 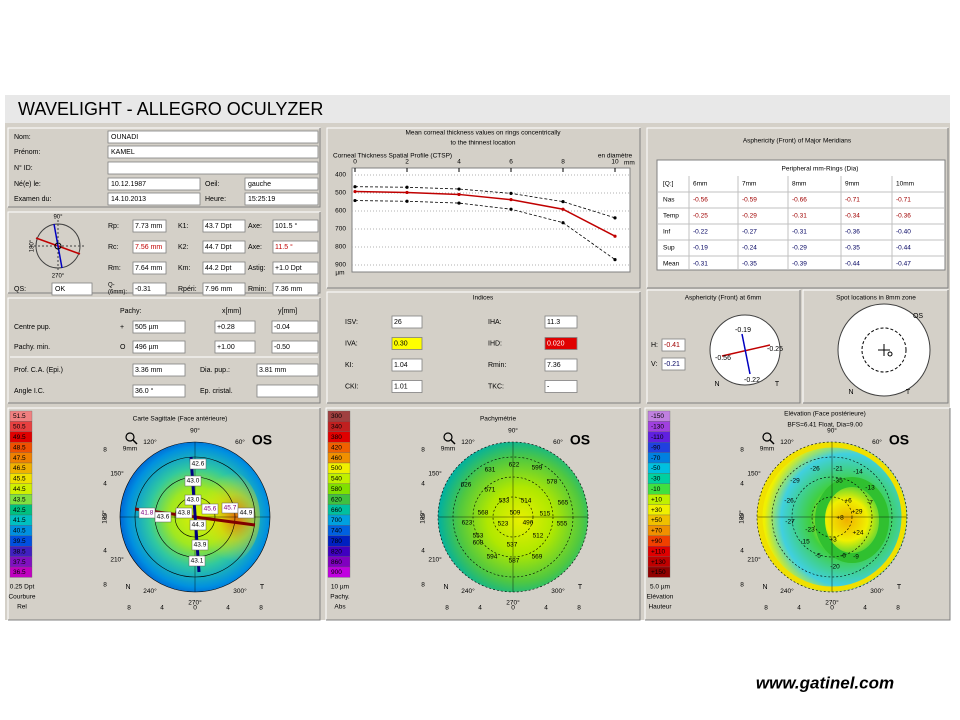 What do you see at coordinates (504, 501) in the screenshot?
I see `map-value: 533` at bounding box center [504, 501].